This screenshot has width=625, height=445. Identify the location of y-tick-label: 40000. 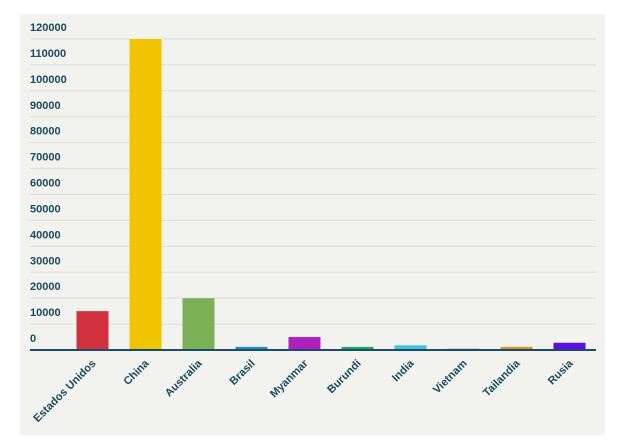
(45, 235).